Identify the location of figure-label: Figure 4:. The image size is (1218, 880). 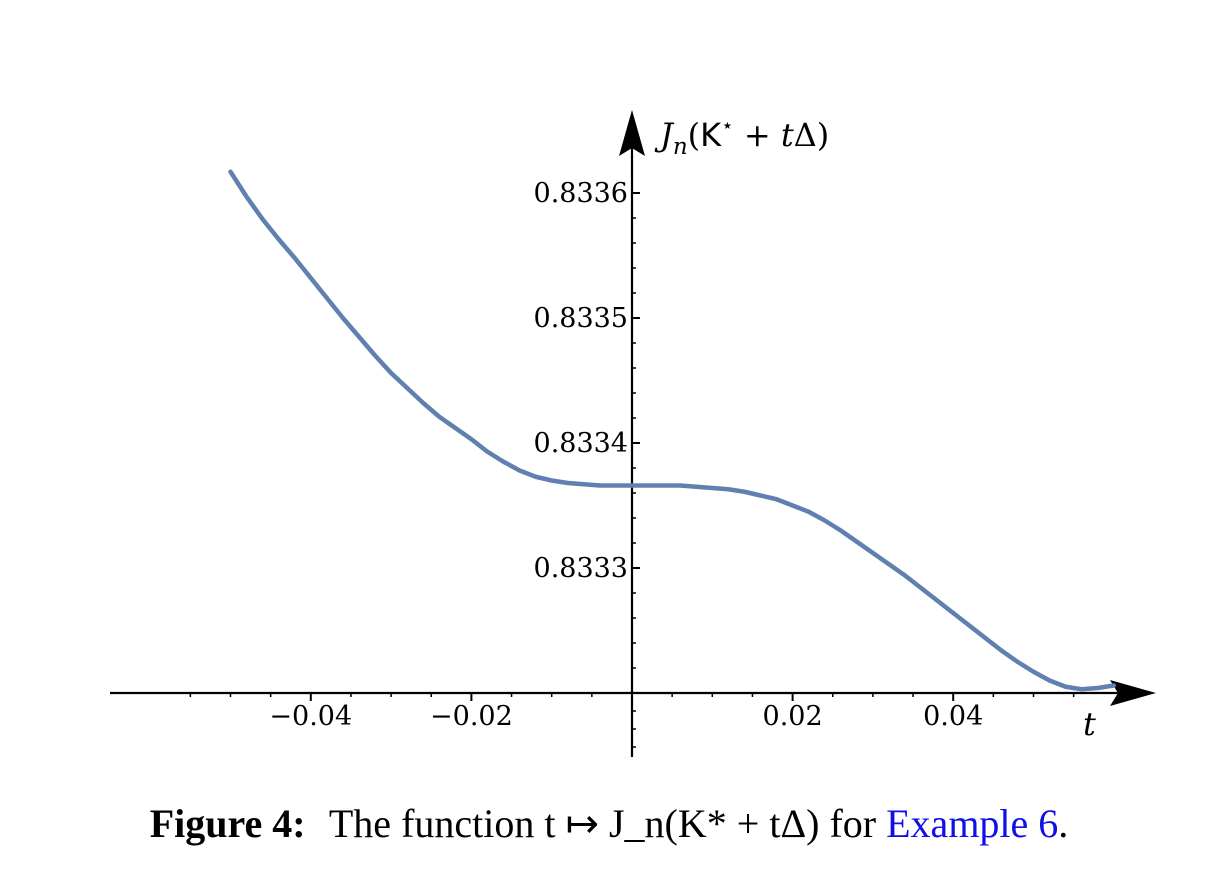
(227, 823).